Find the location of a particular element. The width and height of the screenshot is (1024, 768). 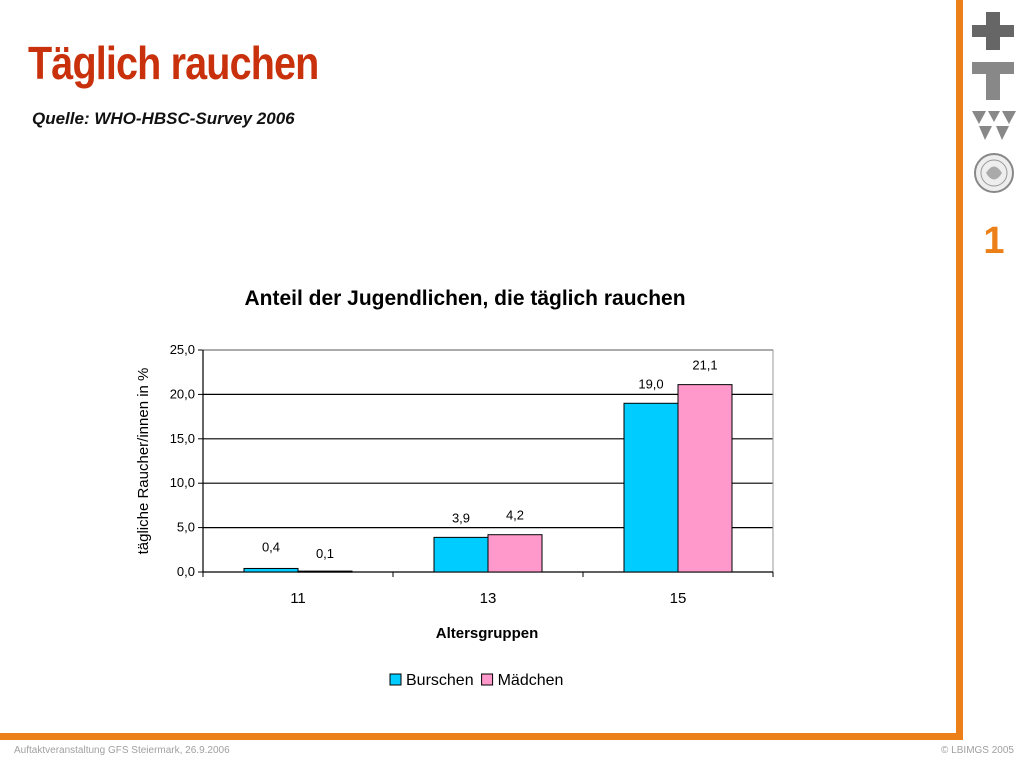

y-tick-label: 20,0 is located at coordinates (182, 393).